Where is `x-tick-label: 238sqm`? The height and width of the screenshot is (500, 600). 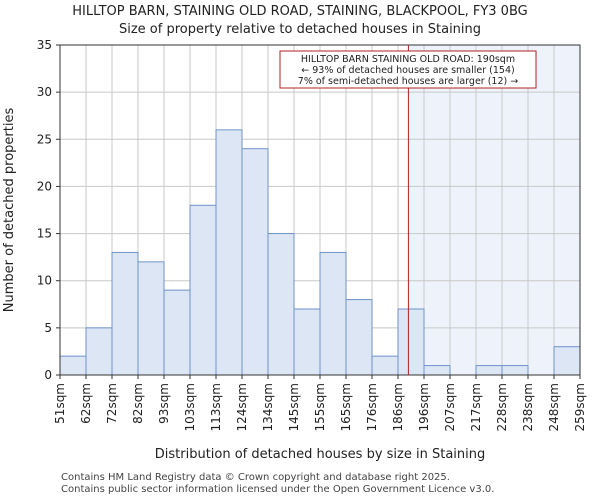 x-tick-label: 238sqm is located at coordinates (528, 407).